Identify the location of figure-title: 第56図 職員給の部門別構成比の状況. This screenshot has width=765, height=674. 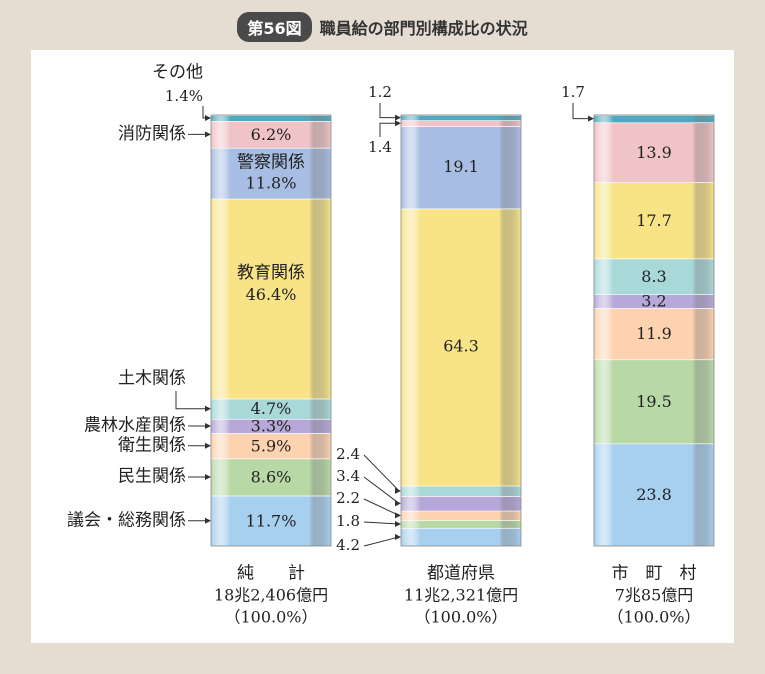
(382, 27).